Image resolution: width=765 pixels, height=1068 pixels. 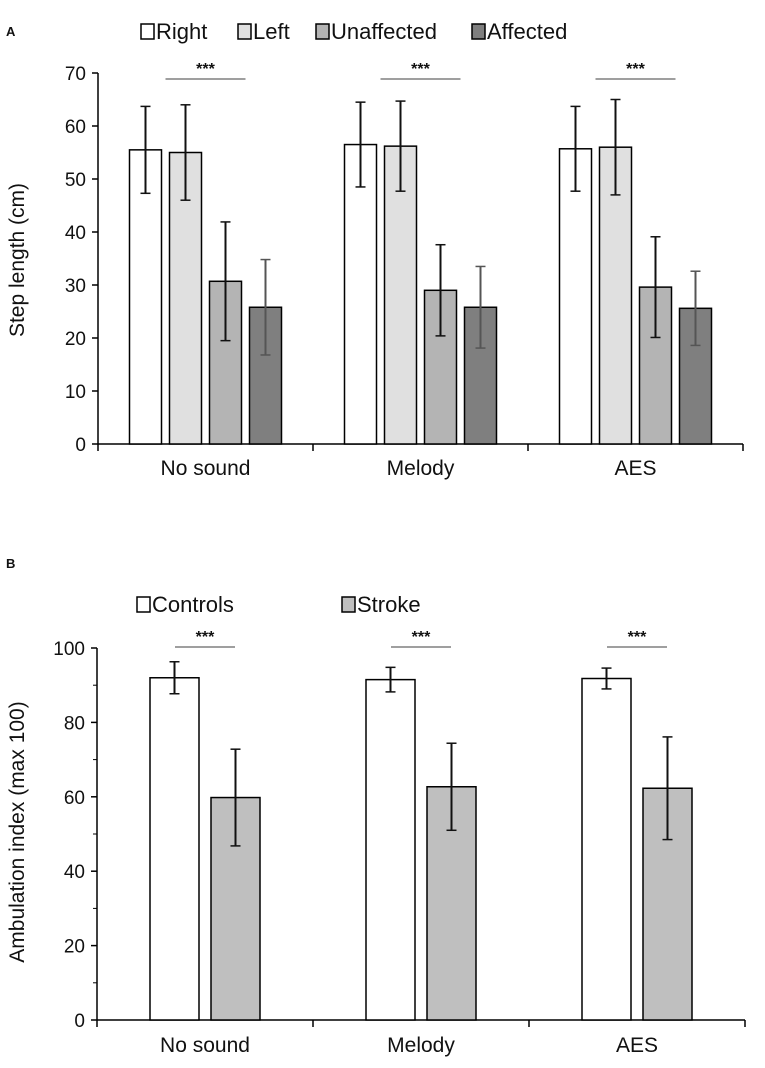 I want to click on legend-label-affected: Affected, so click(x=527, y=31).